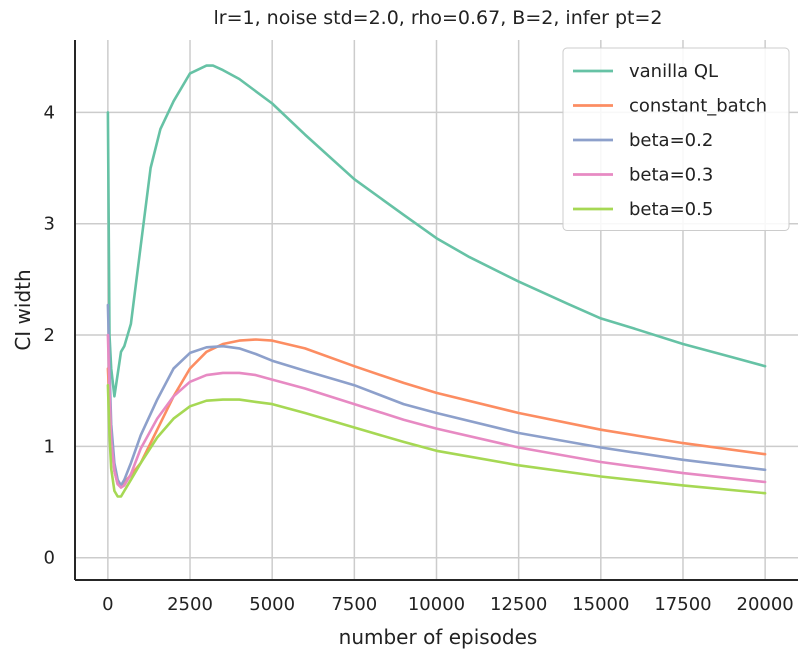  I want to click on legend-label: beta=0.3, so click(671, 175).